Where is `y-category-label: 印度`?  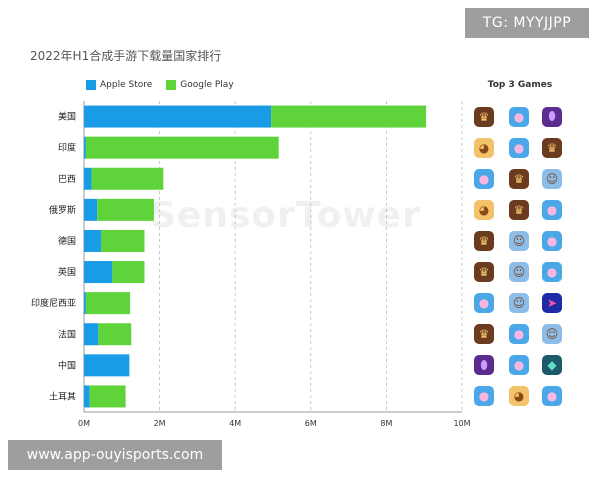 y-category-label: 印度 is located at coordinates (67, 148).